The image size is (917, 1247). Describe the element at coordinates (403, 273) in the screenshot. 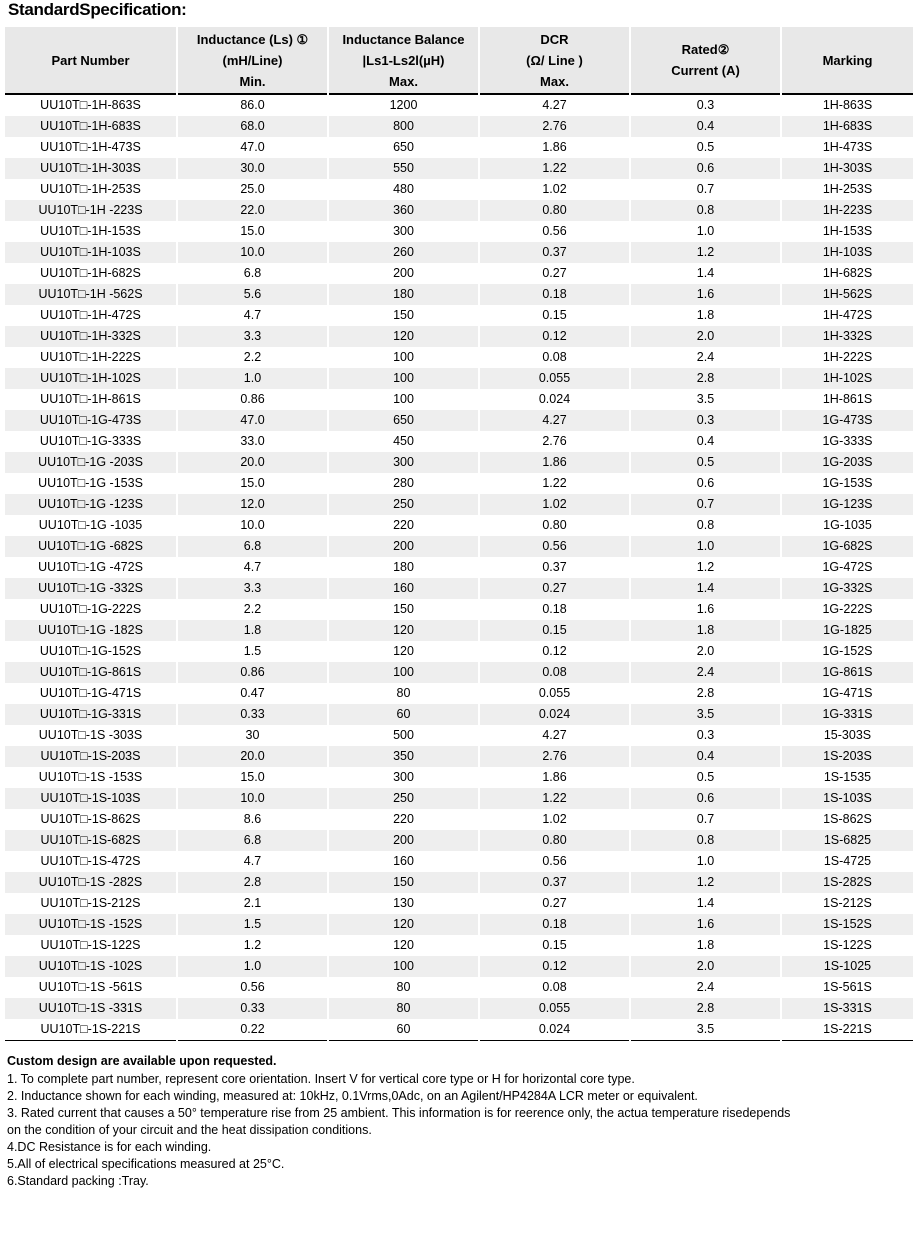

I see `cell-inductance-balance: 200` at that location.